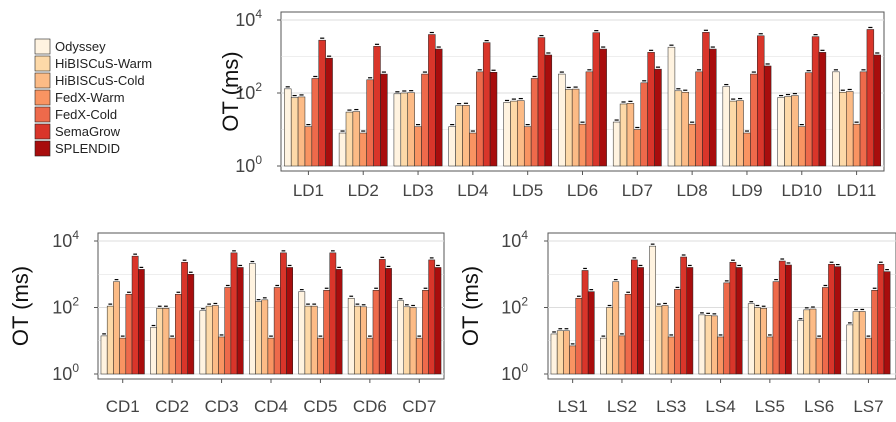 The image size is (896, 422). I want to click on y-tick-label: 10⁰, so click(248, 164).